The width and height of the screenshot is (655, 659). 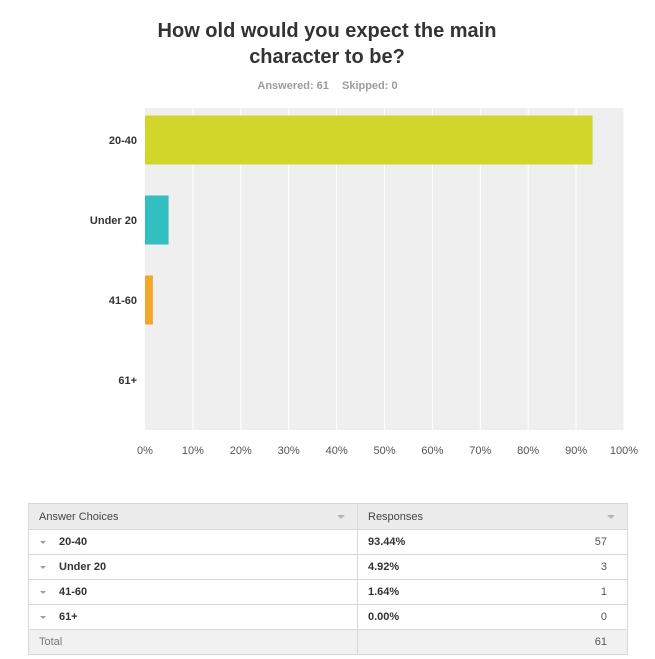 I want to click on x-tick-label: 60%, so click(x=432, y=451).